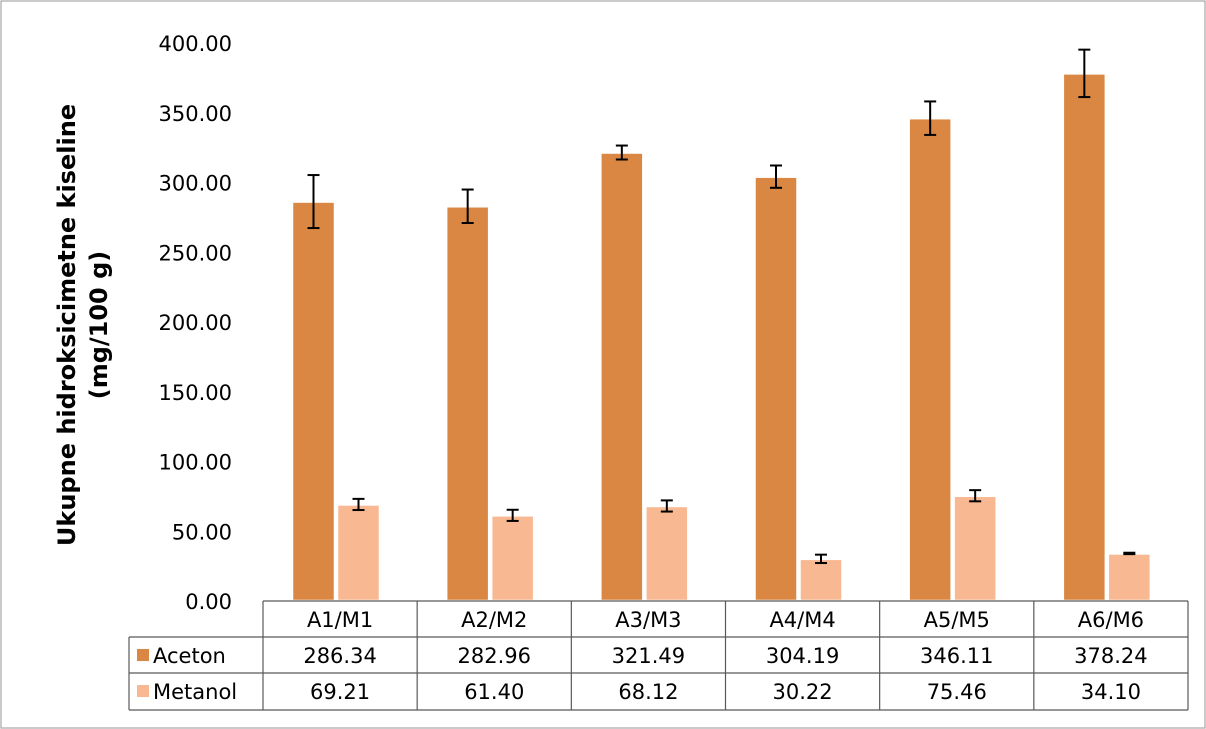 The height and width of the screenshot is (729, 1206). I want to click on y-tick-label: 100.00, so click(195, 463).